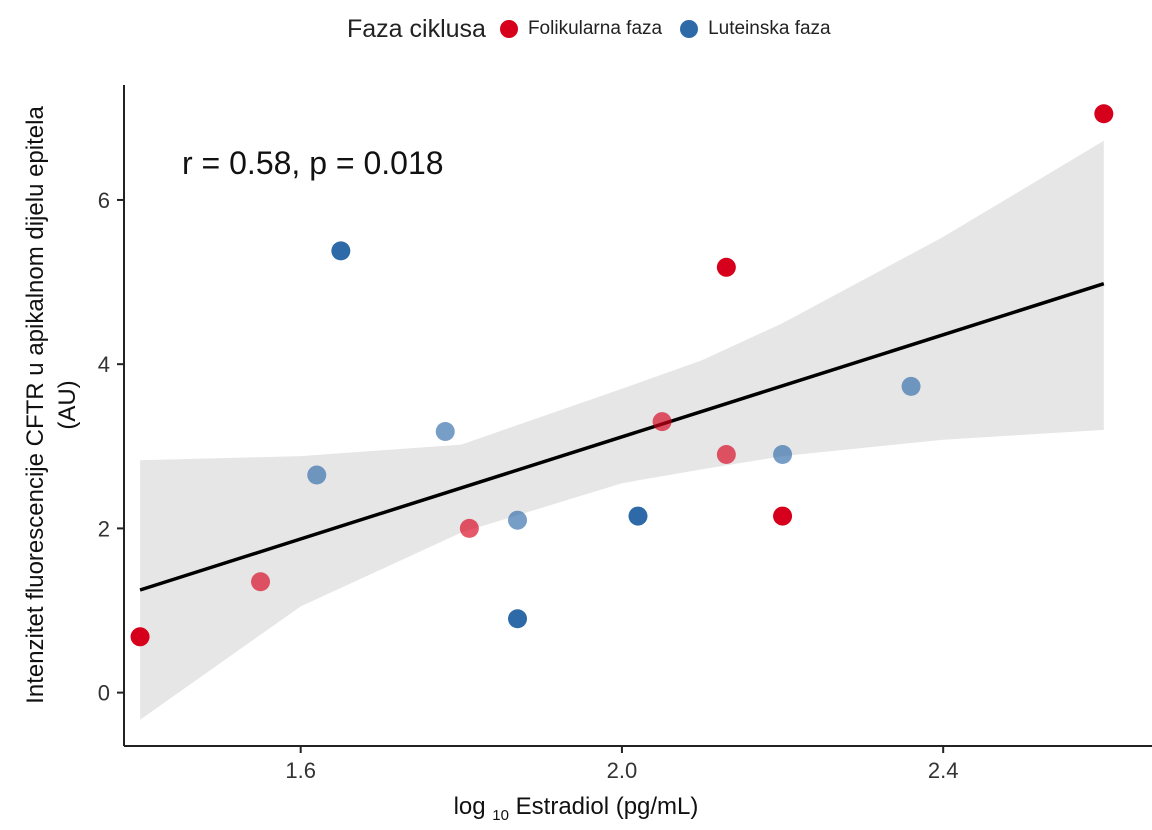 This screenshot has width=1152, height=830. What do you see at coordinates (943, 770) in the screenshot?
I see `x-tick-label: 2.4` at bounding box center [943, 770].